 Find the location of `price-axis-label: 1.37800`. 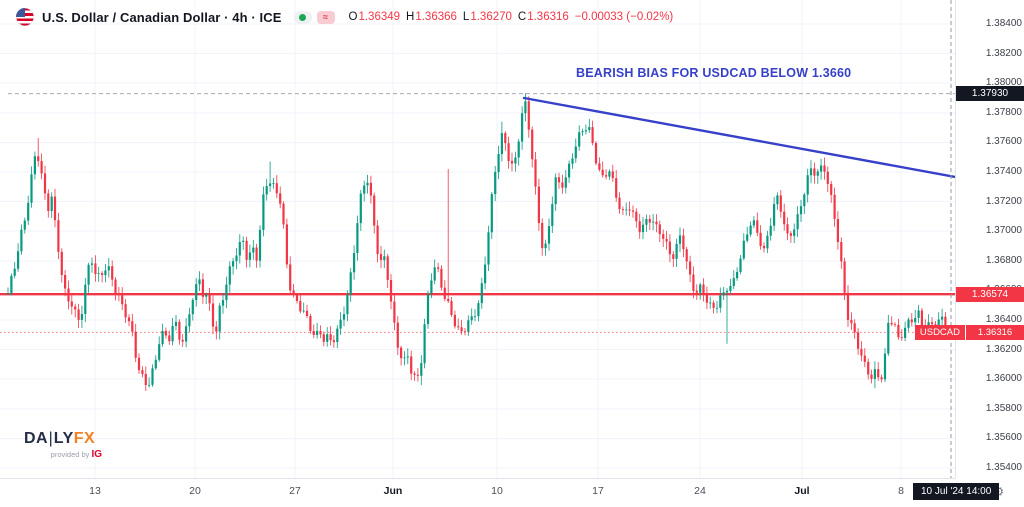

price-axis-label: 1.37800 is located at coordinates (1003, 112).